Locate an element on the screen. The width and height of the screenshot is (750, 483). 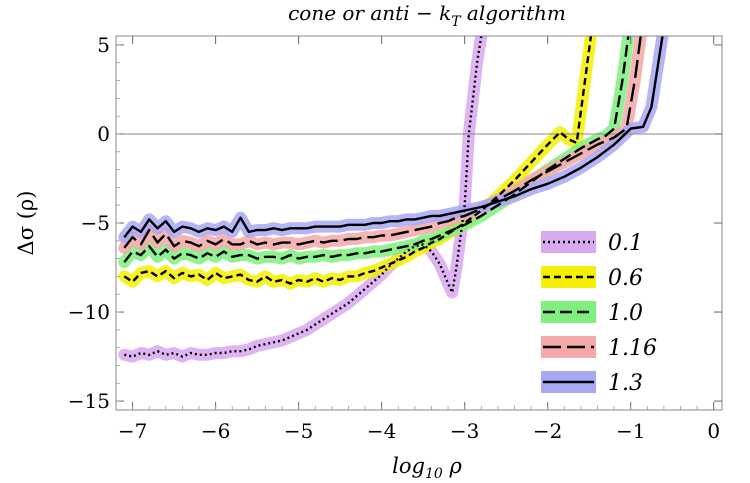
x-tick-label: −5 is located at coordinates (298, 431).